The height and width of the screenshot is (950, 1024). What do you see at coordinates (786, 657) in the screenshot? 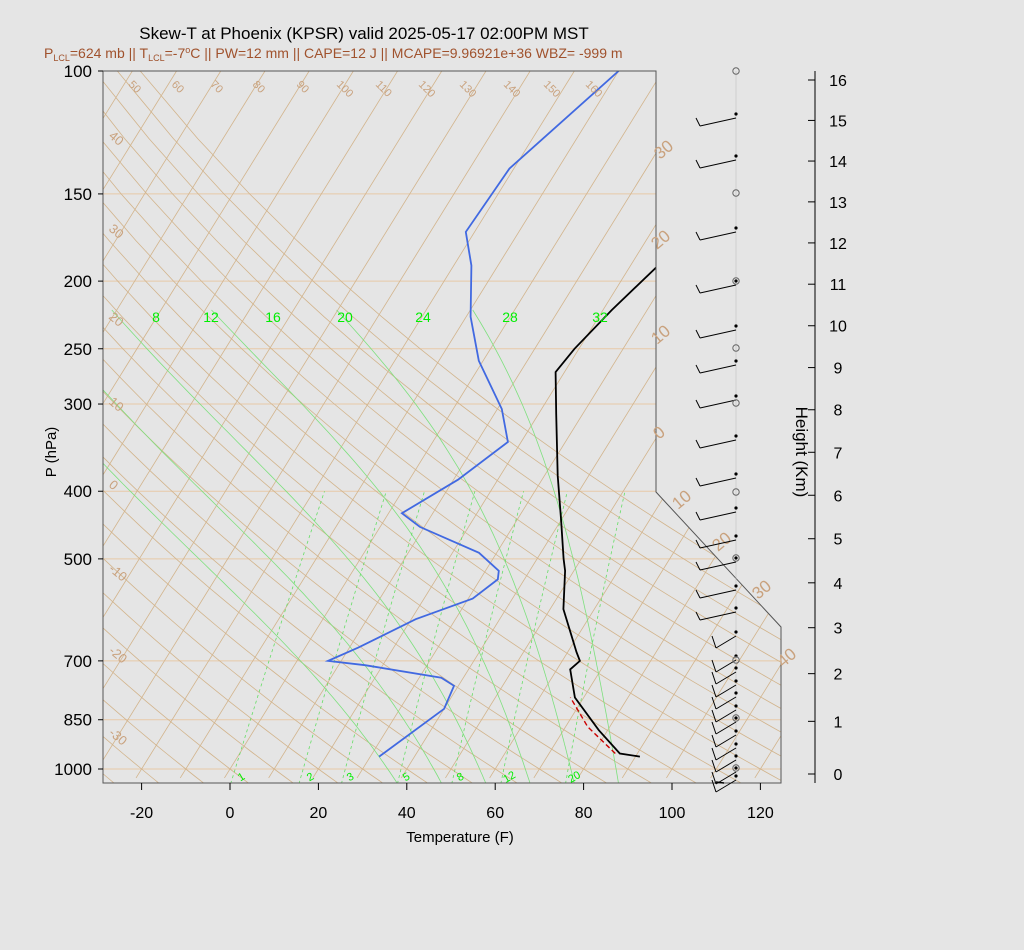
I see `right-isotherm-label: 40` at bounding box center [786, 657].